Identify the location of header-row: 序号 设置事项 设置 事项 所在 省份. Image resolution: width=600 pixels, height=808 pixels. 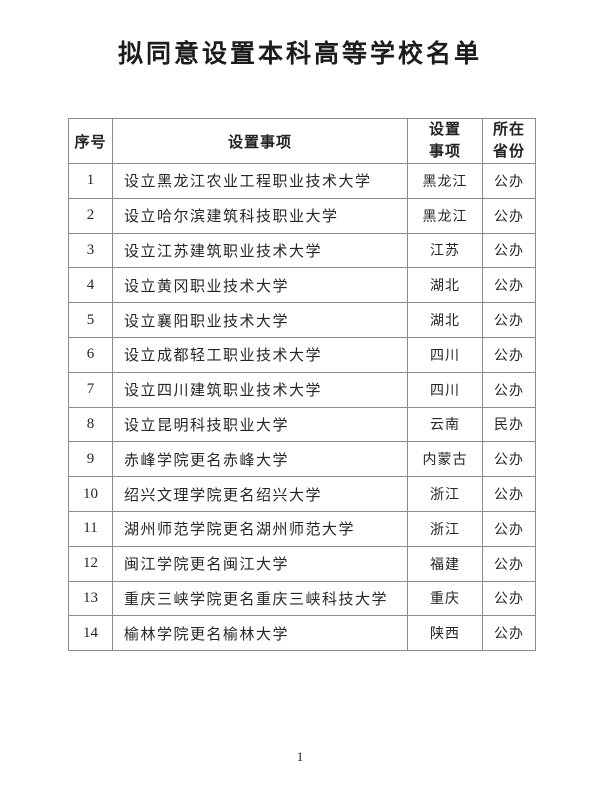
(302, 141).